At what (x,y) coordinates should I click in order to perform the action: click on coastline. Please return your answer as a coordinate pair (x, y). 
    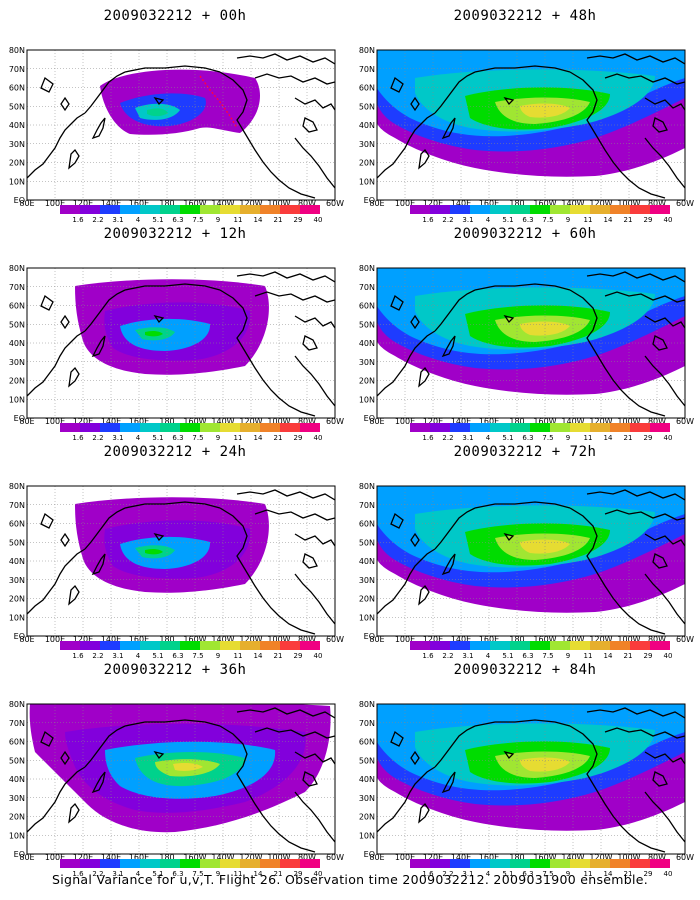
    Looking at the image, I should click on (531, 780).